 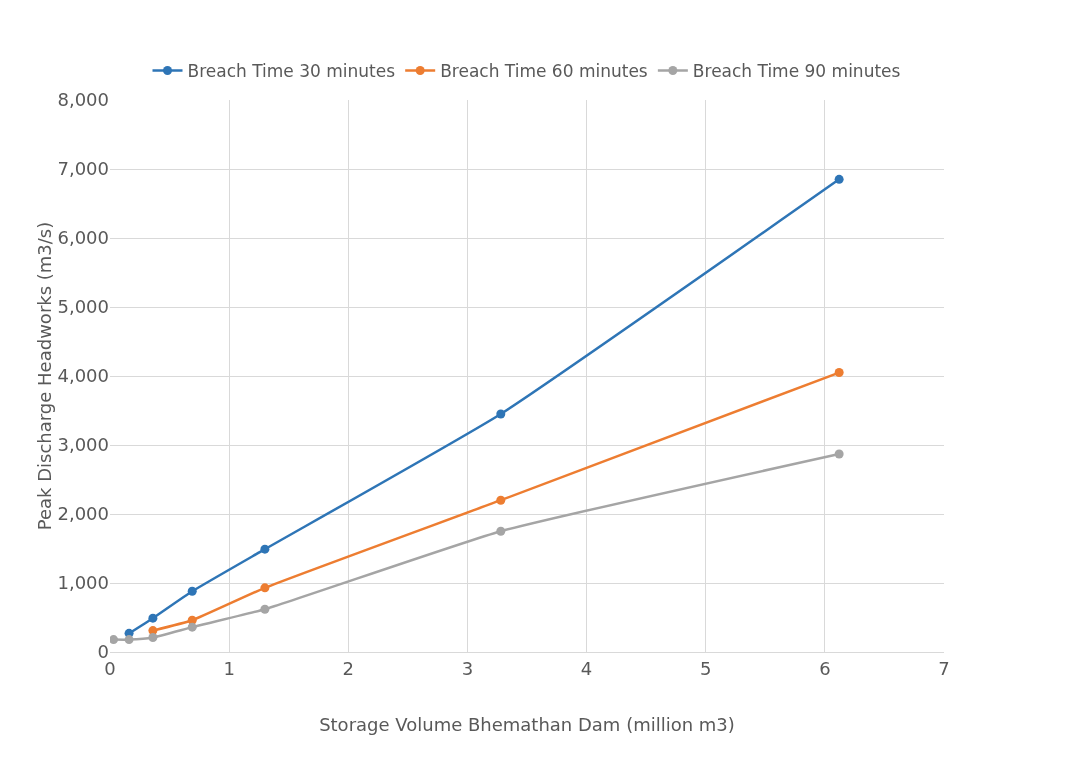 What do you see at coordinates (825, 668) in the screenshot?
I see `x-tick-label: 6` at bounding box center [825, 668].